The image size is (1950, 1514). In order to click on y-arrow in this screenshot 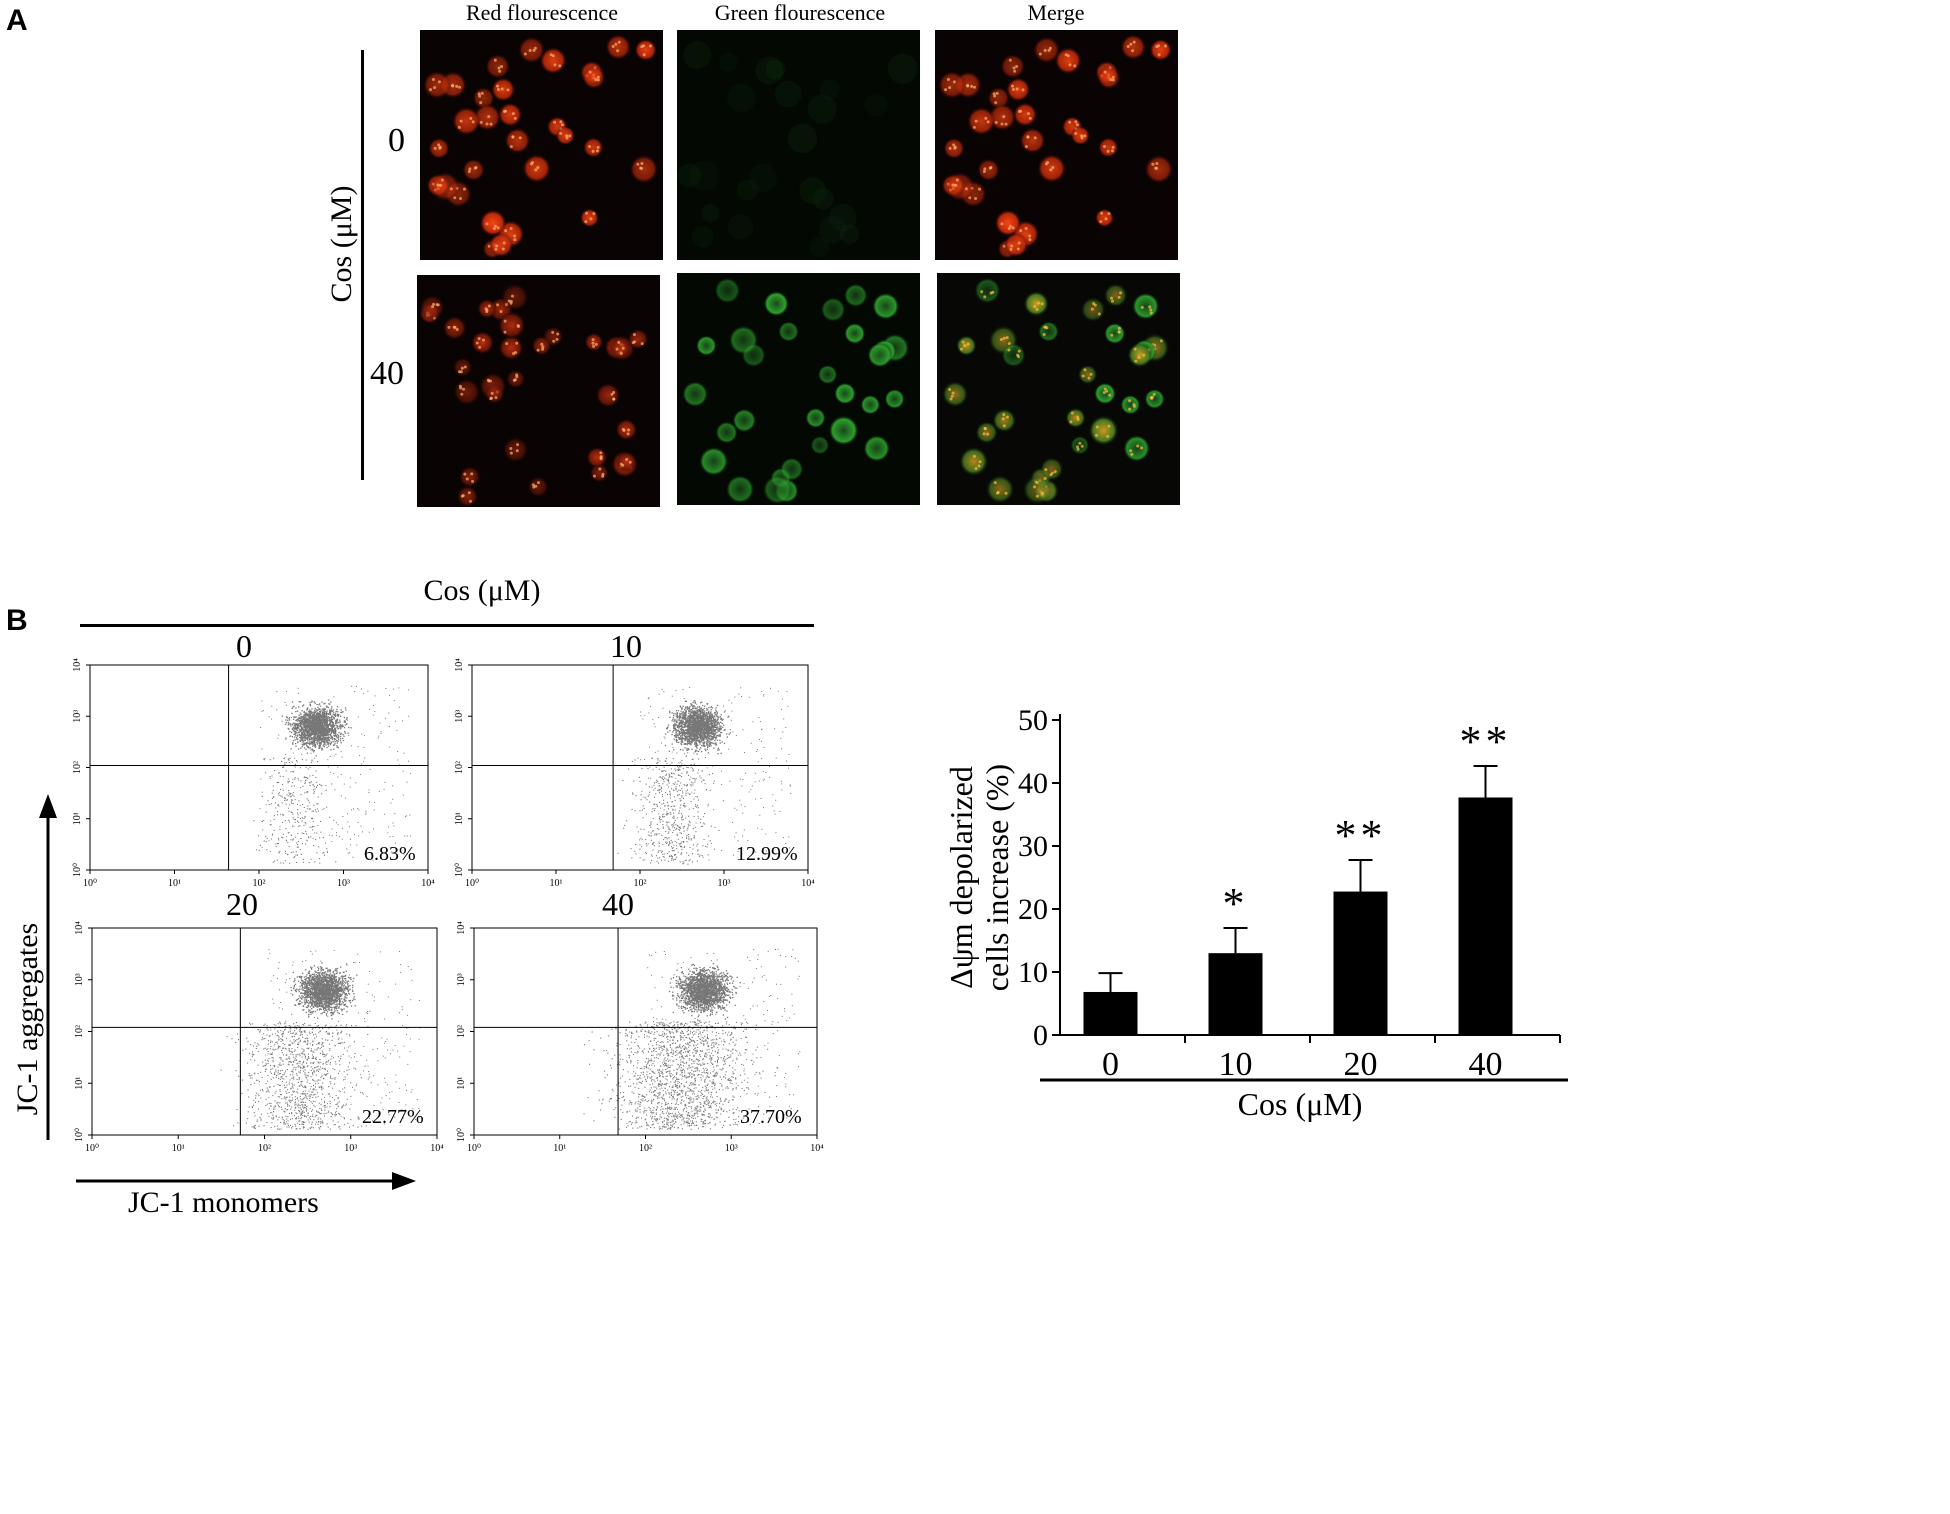, I will do `click(48, 967)`.